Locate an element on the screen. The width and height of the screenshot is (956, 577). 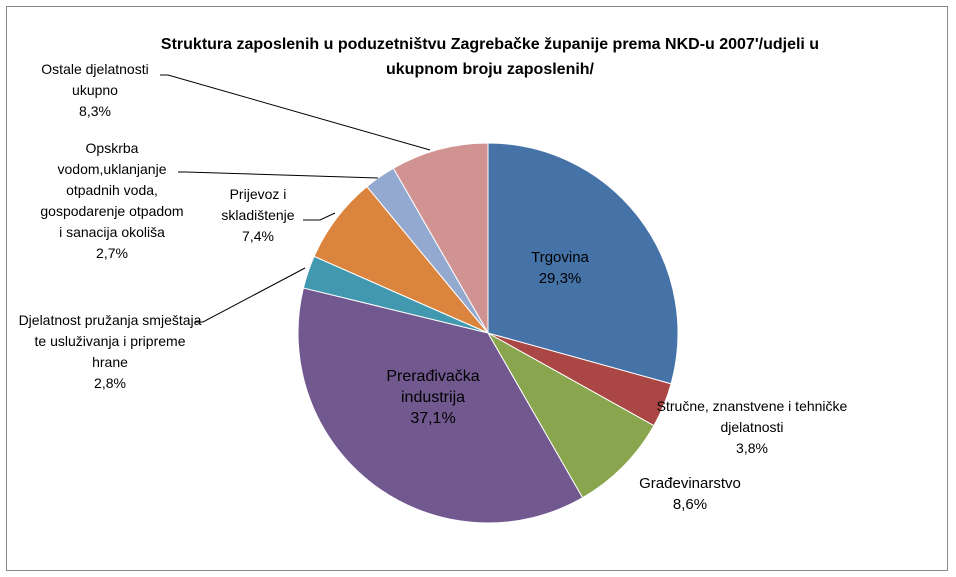
category-label: Trgovina is located at coordinates (560, 257).